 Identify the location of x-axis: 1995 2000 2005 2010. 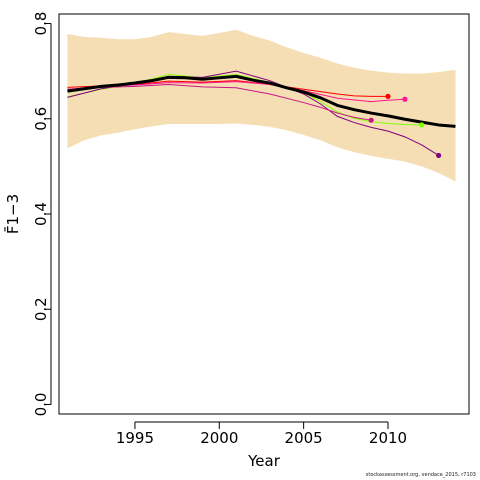
(261, 434).